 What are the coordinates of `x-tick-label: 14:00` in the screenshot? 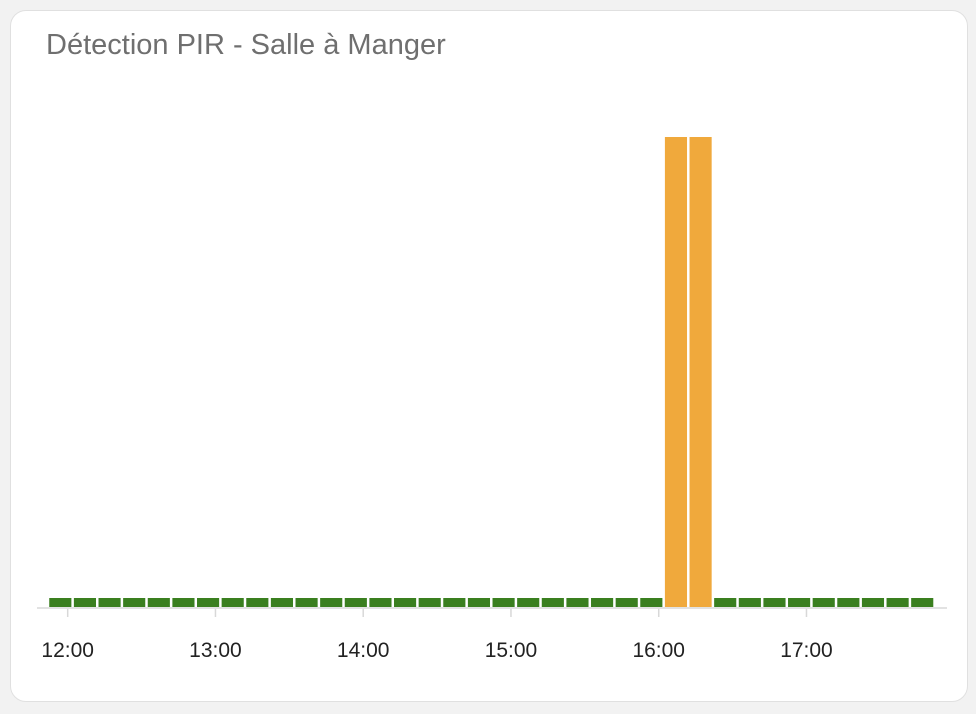 It's located at (363, 650).